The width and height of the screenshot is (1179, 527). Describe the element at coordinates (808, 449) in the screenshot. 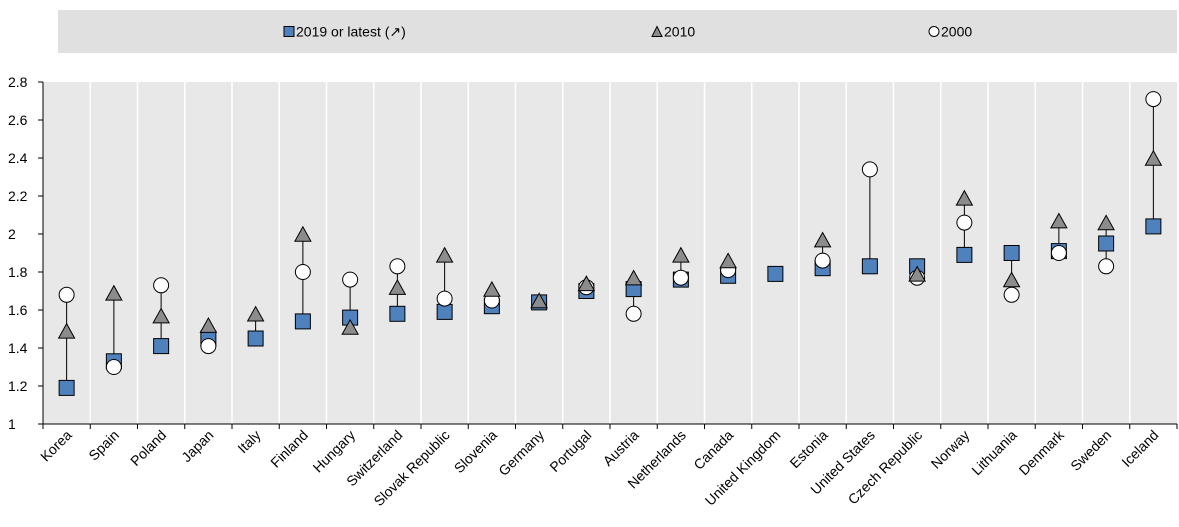

I see `x-tick-label: Estonia` at that location.